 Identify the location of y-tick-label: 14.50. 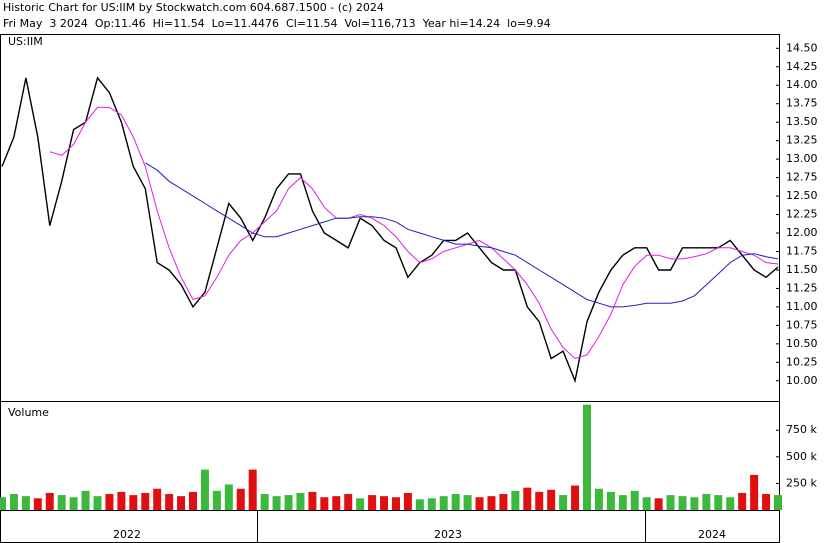
(802, 47).